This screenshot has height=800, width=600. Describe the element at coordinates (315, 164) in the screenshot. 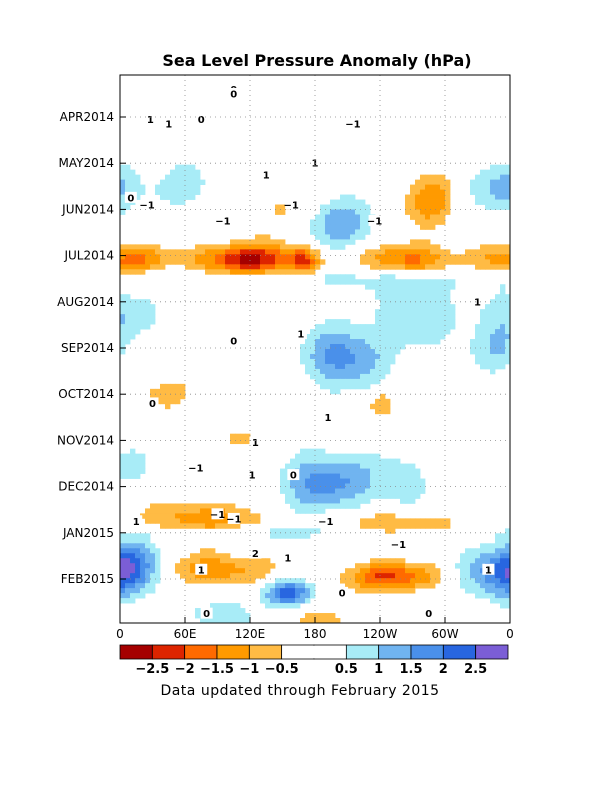

I see `contour-label: 1` at that location.